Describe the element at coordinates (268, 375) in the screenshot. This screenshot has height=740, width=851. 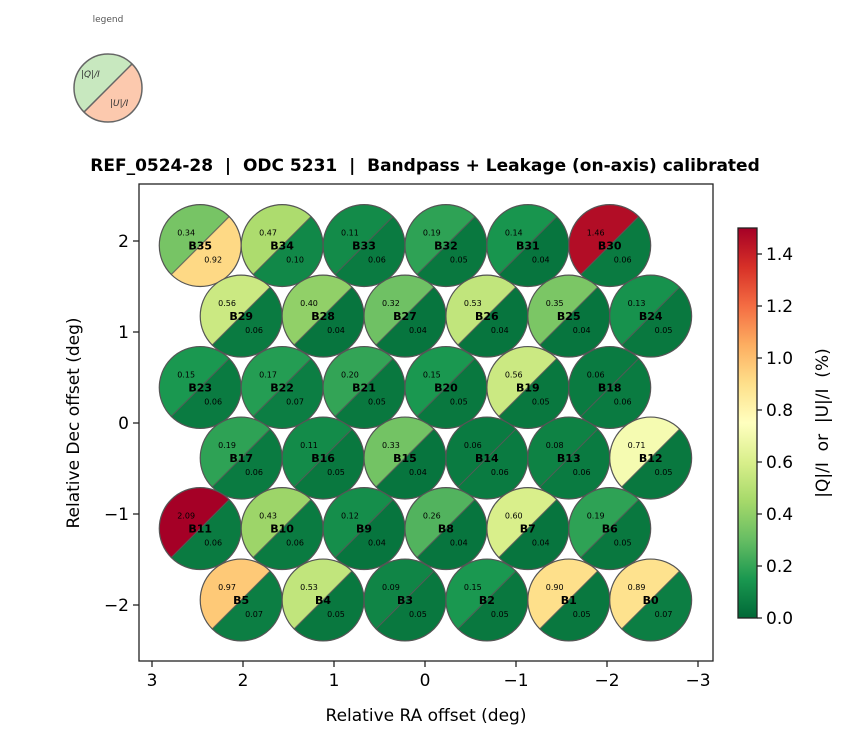
I see `beam-q-value: 0.17` at that location.